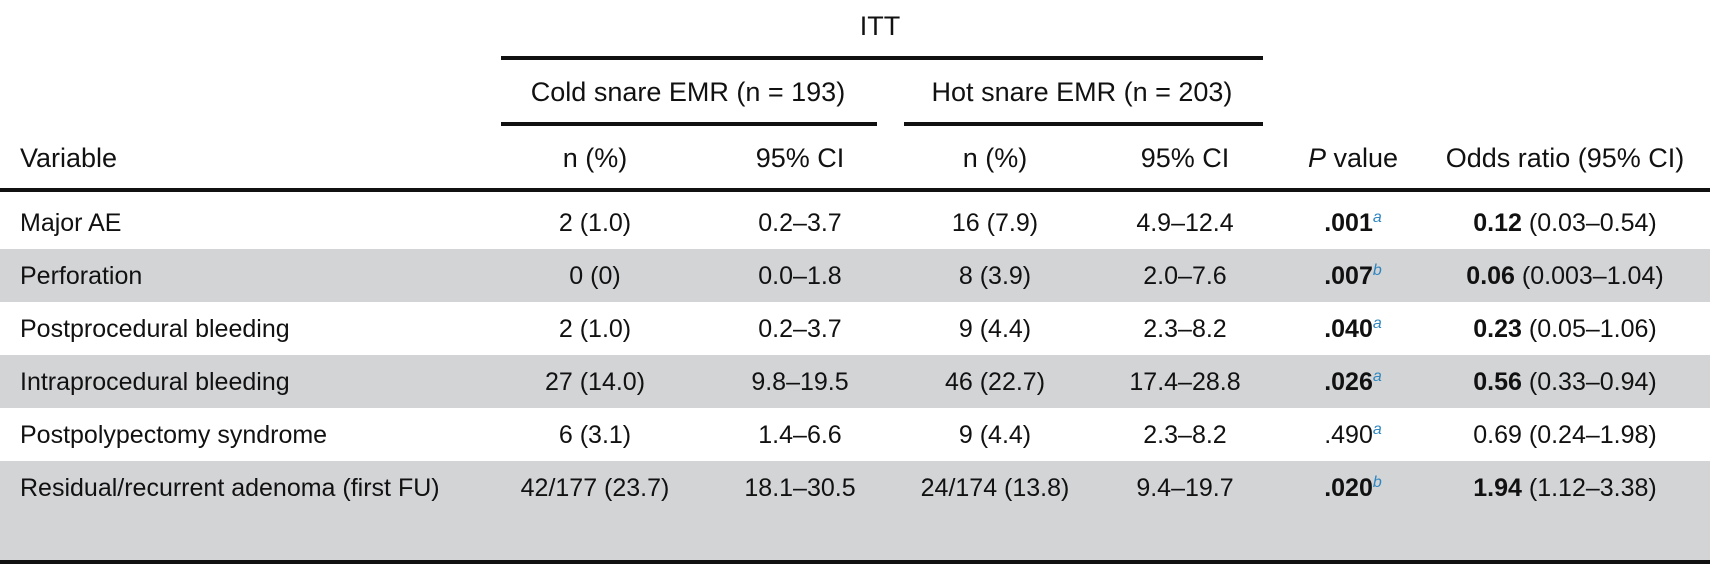  I want to click on table-bottom-rule, so click(855, 562).